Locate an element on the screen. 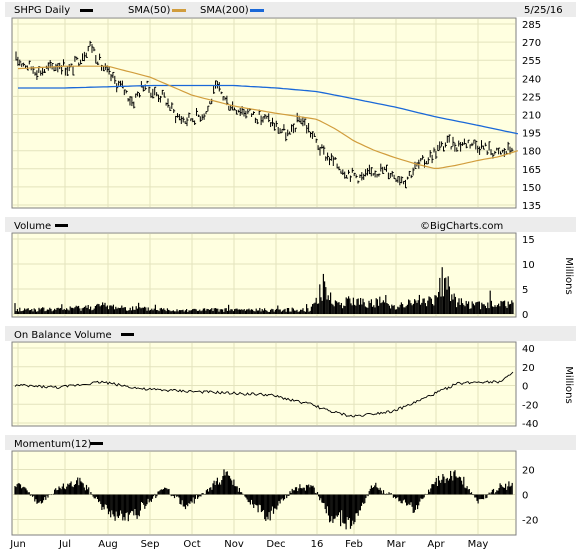 The height and width of the screenshot is (553, 579). chart-title: SHPG Daily is located at coordinates (42, 10).